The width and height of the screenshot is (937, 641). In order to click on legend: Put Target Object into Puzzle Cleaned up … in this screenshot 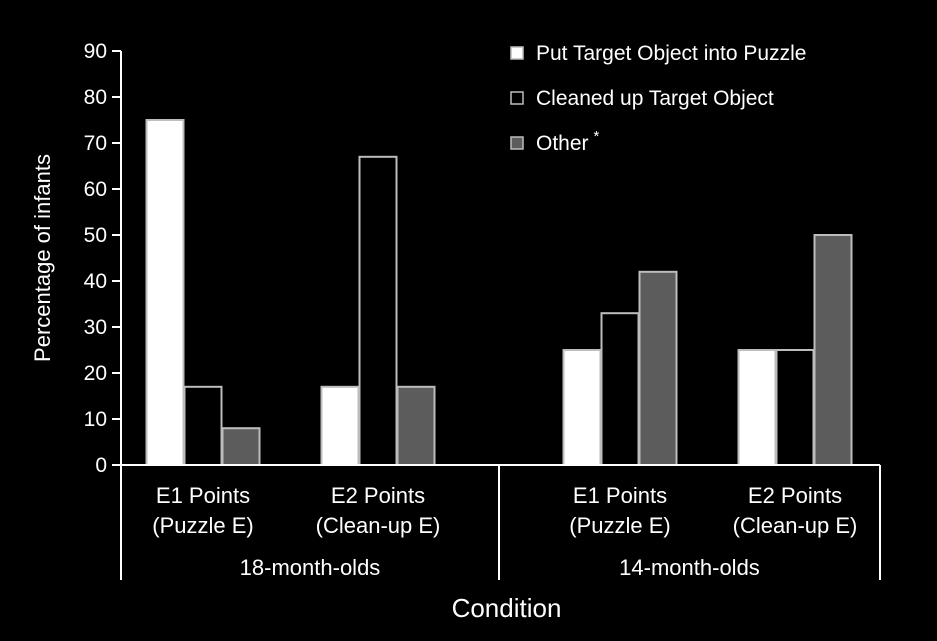, I will do `click(658, 98)`.